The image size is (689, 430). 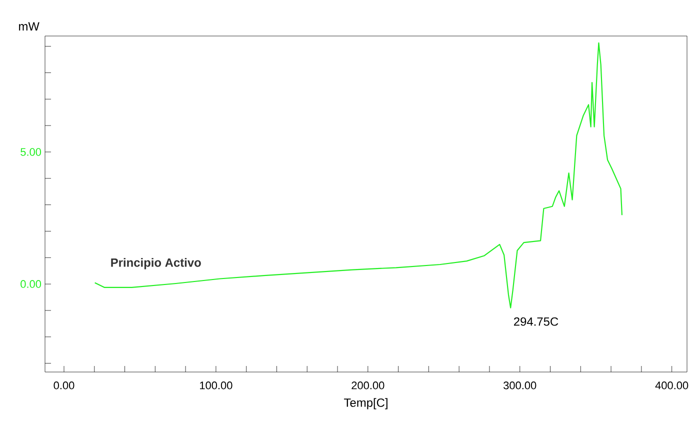 I want to click on x-axis-title: Temp[C], so click(x=366, y=404).